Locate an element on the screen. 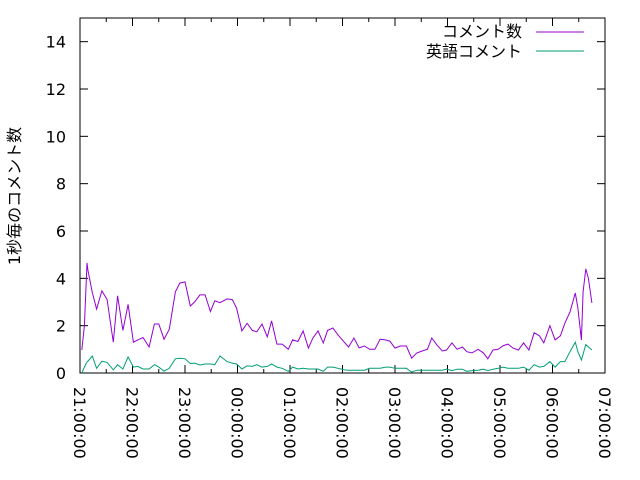 This screenshot has height=480, width=640. y-axis-label: 1秒毎のコメント数 is located at coordinates (14, 196).